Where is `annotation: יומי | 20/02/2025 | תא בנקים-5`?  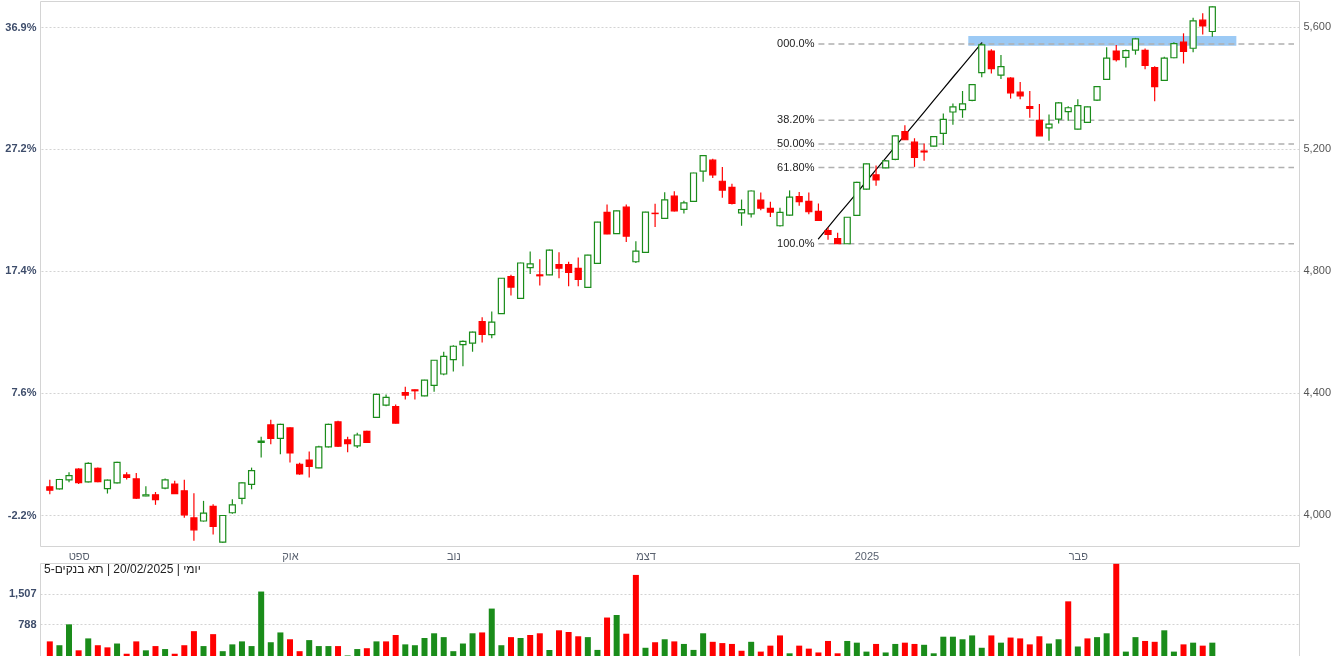 annotation: יומי | 20/02/2025 | תא בנקים-5 is located at coordinates (122, 569).